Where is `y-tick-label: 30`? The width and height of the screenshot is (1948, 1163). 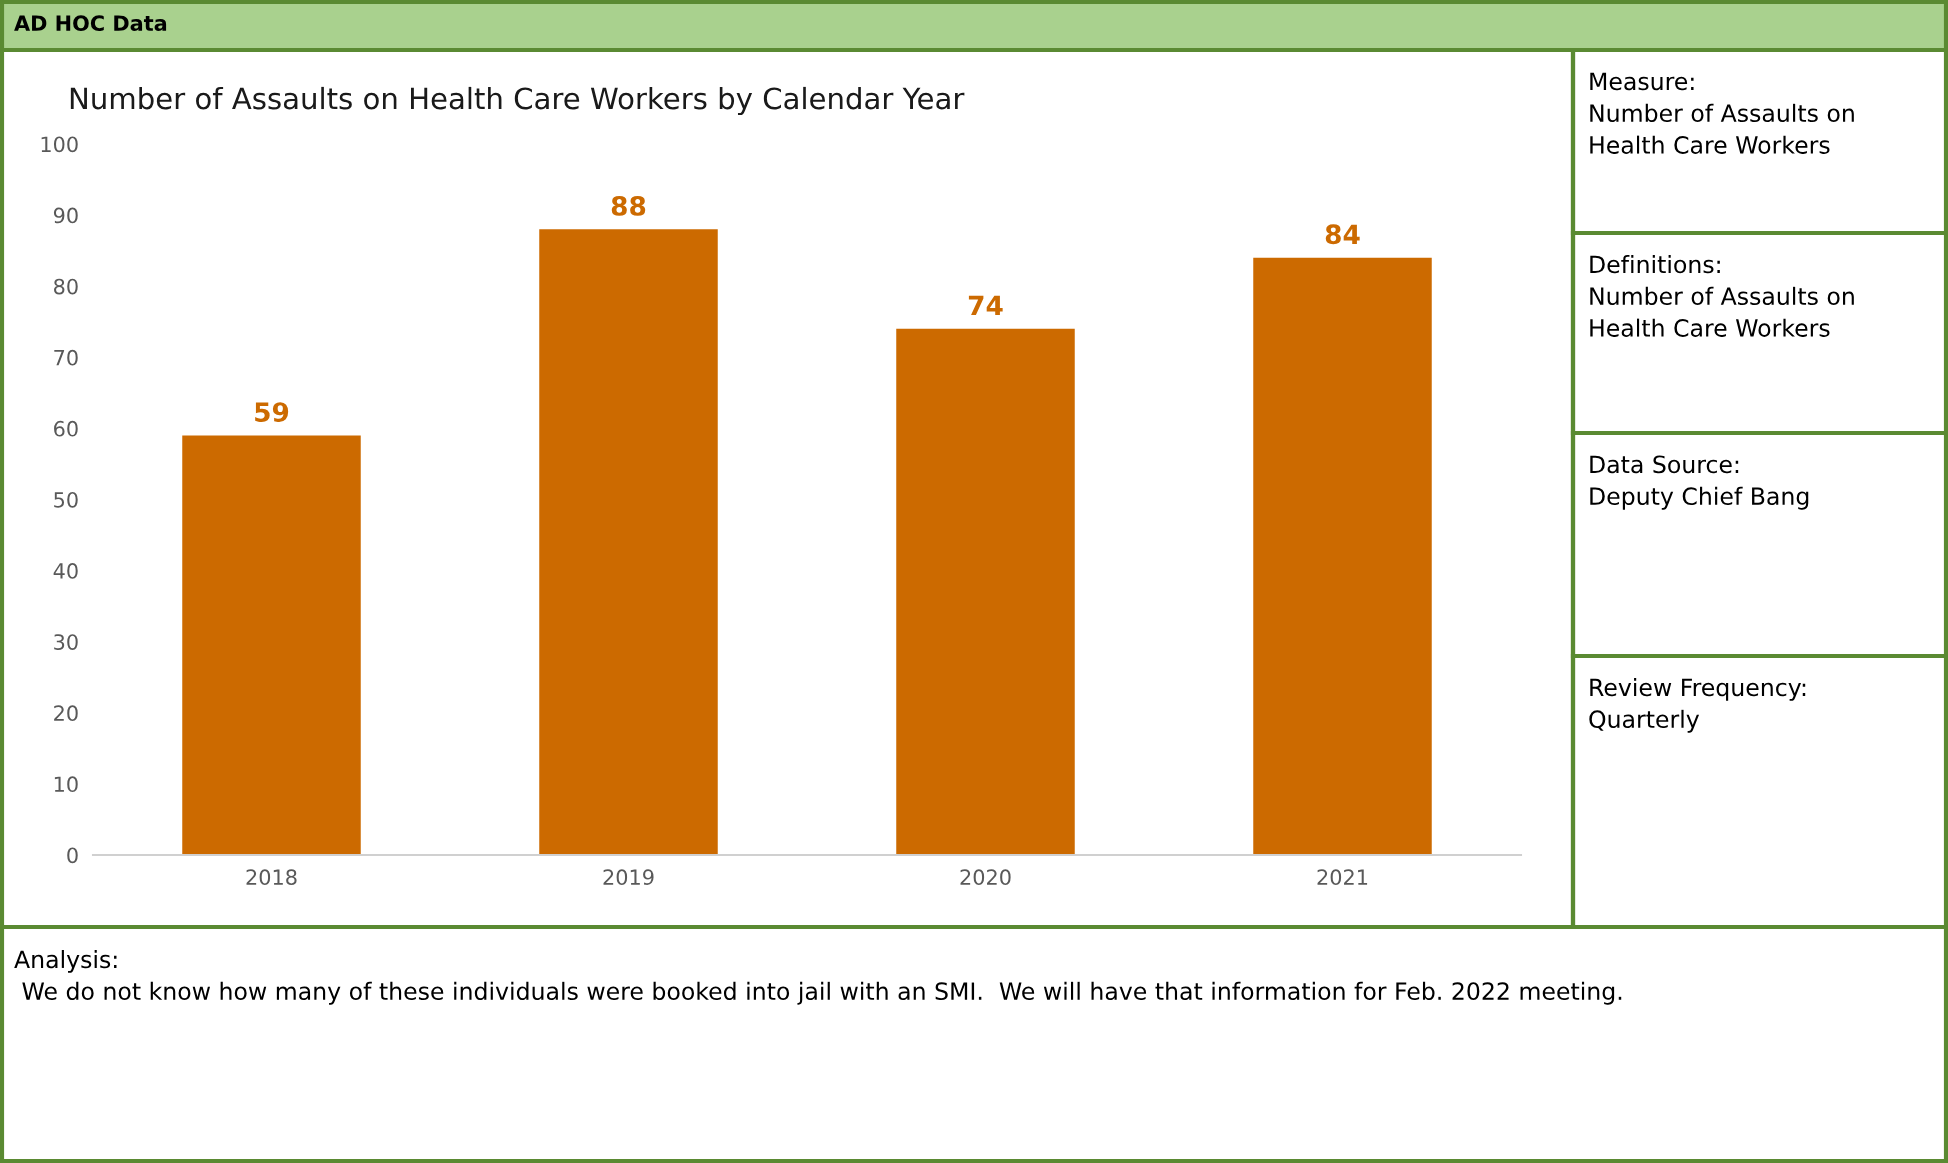 y-tick-label: 30 is located at coordinates (66, 642).